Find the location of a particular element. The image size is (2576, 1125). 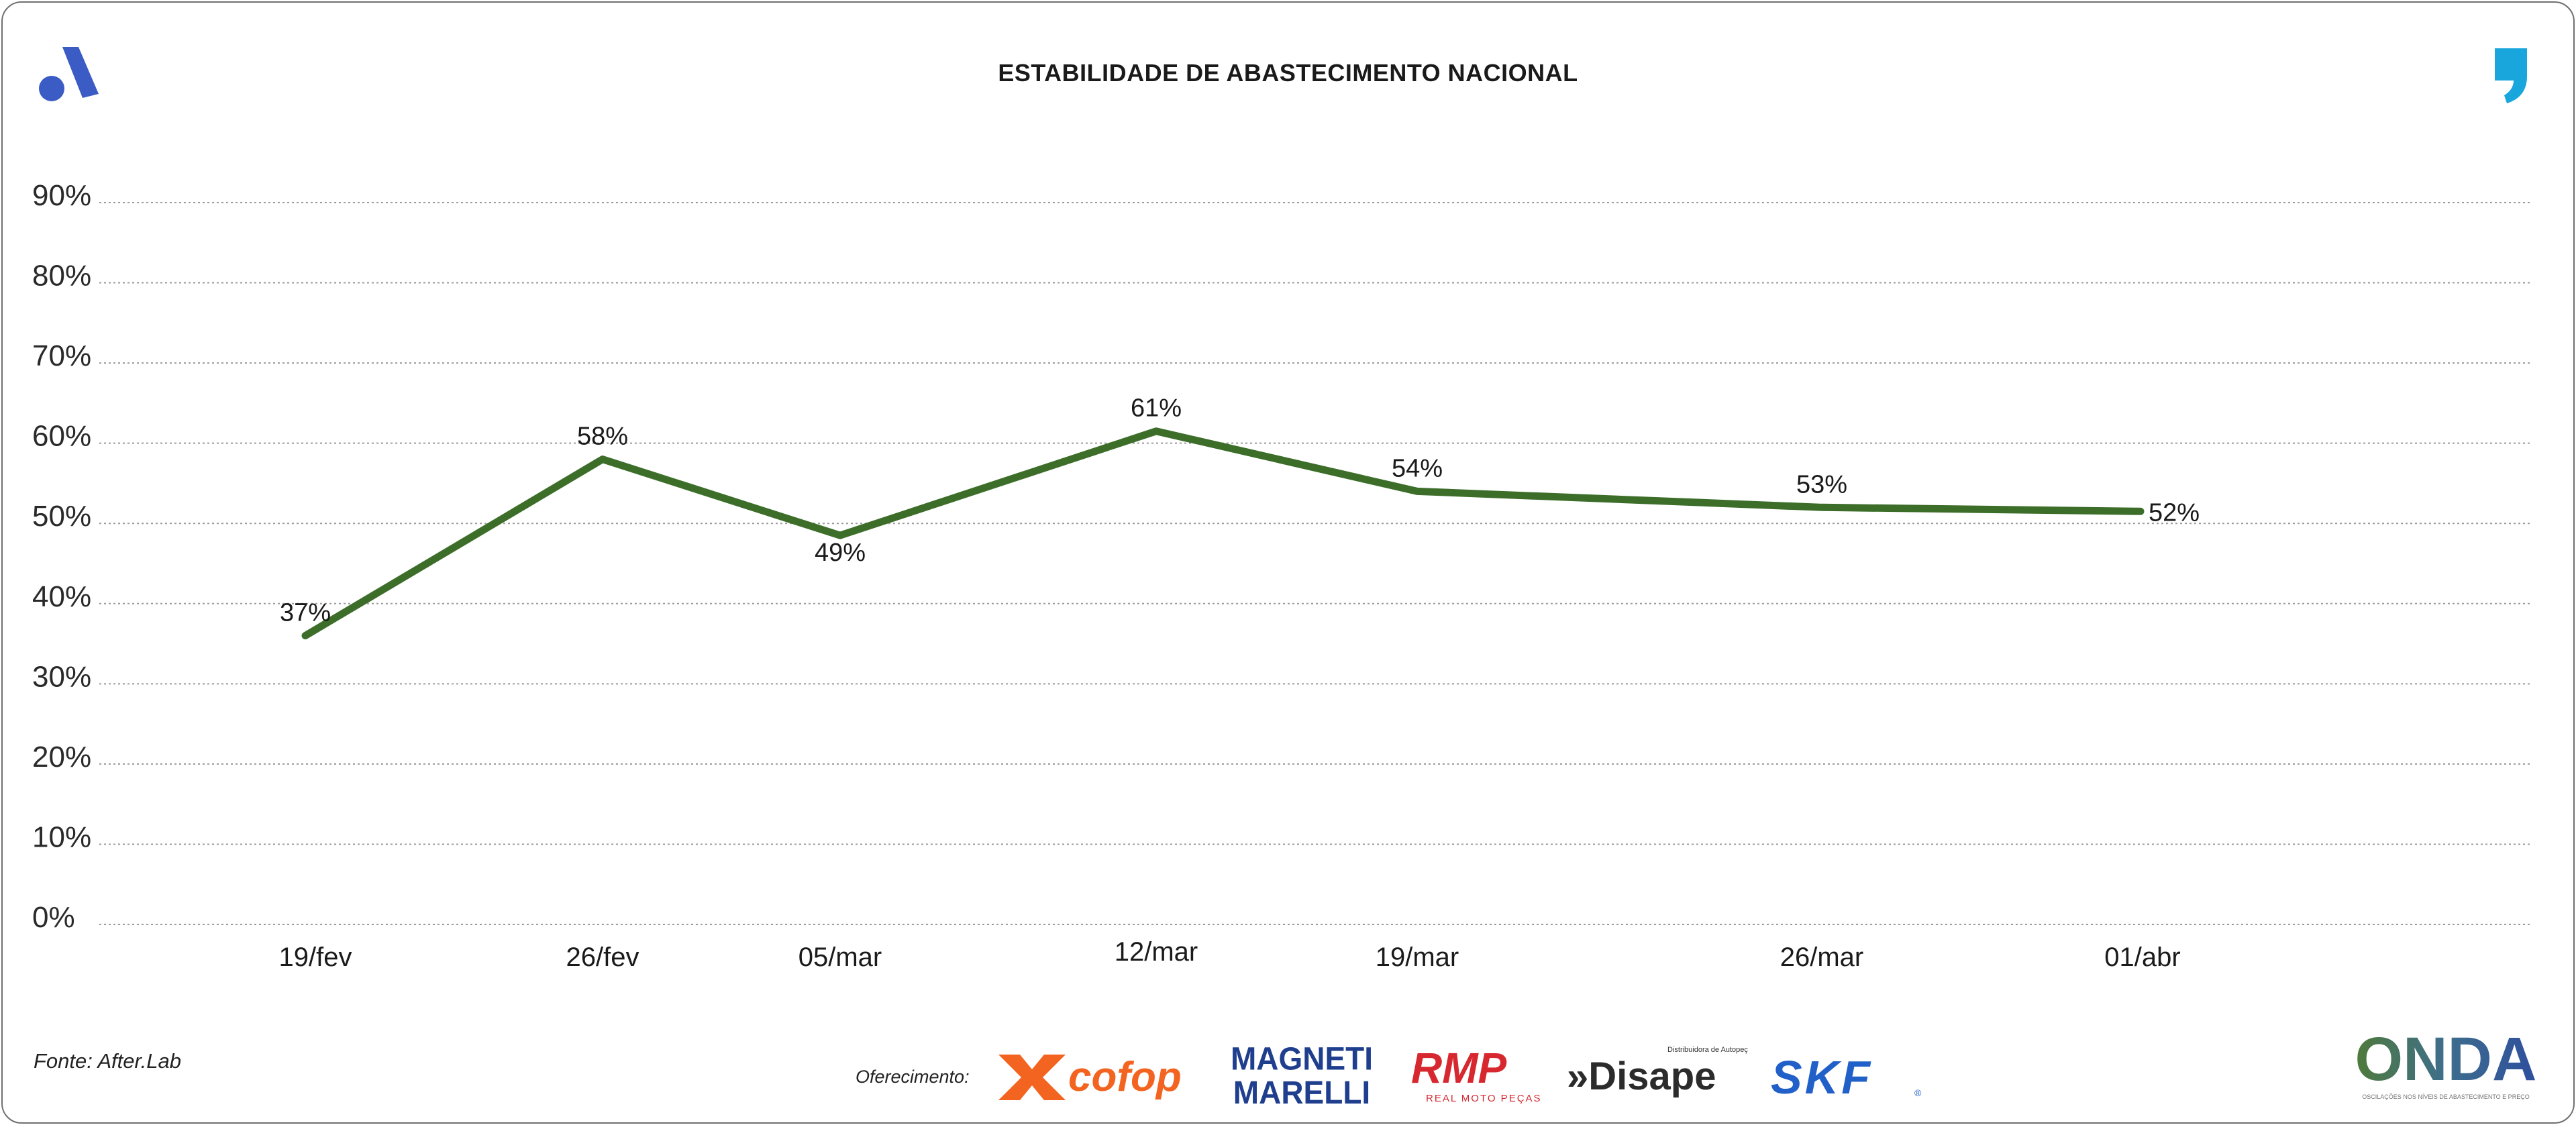

x-tick-label: 19/fev is located at coordinates (315, 957).